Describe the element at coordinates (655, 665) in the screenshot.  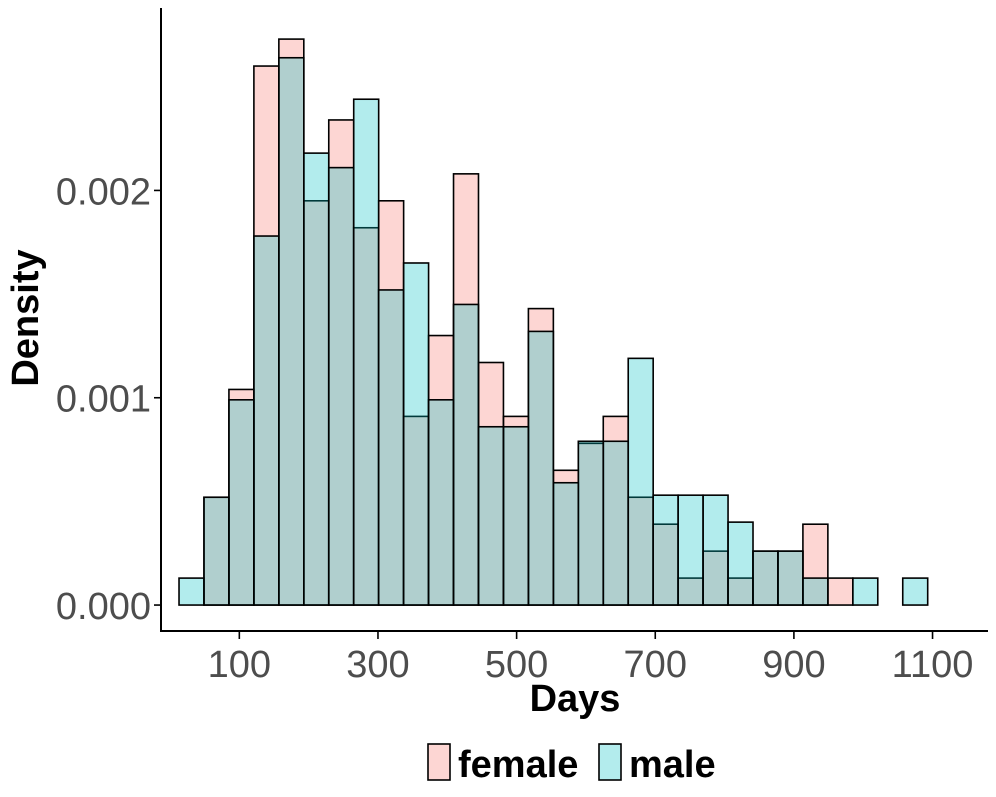
I see `x-tick-label-700: 700` at that location.